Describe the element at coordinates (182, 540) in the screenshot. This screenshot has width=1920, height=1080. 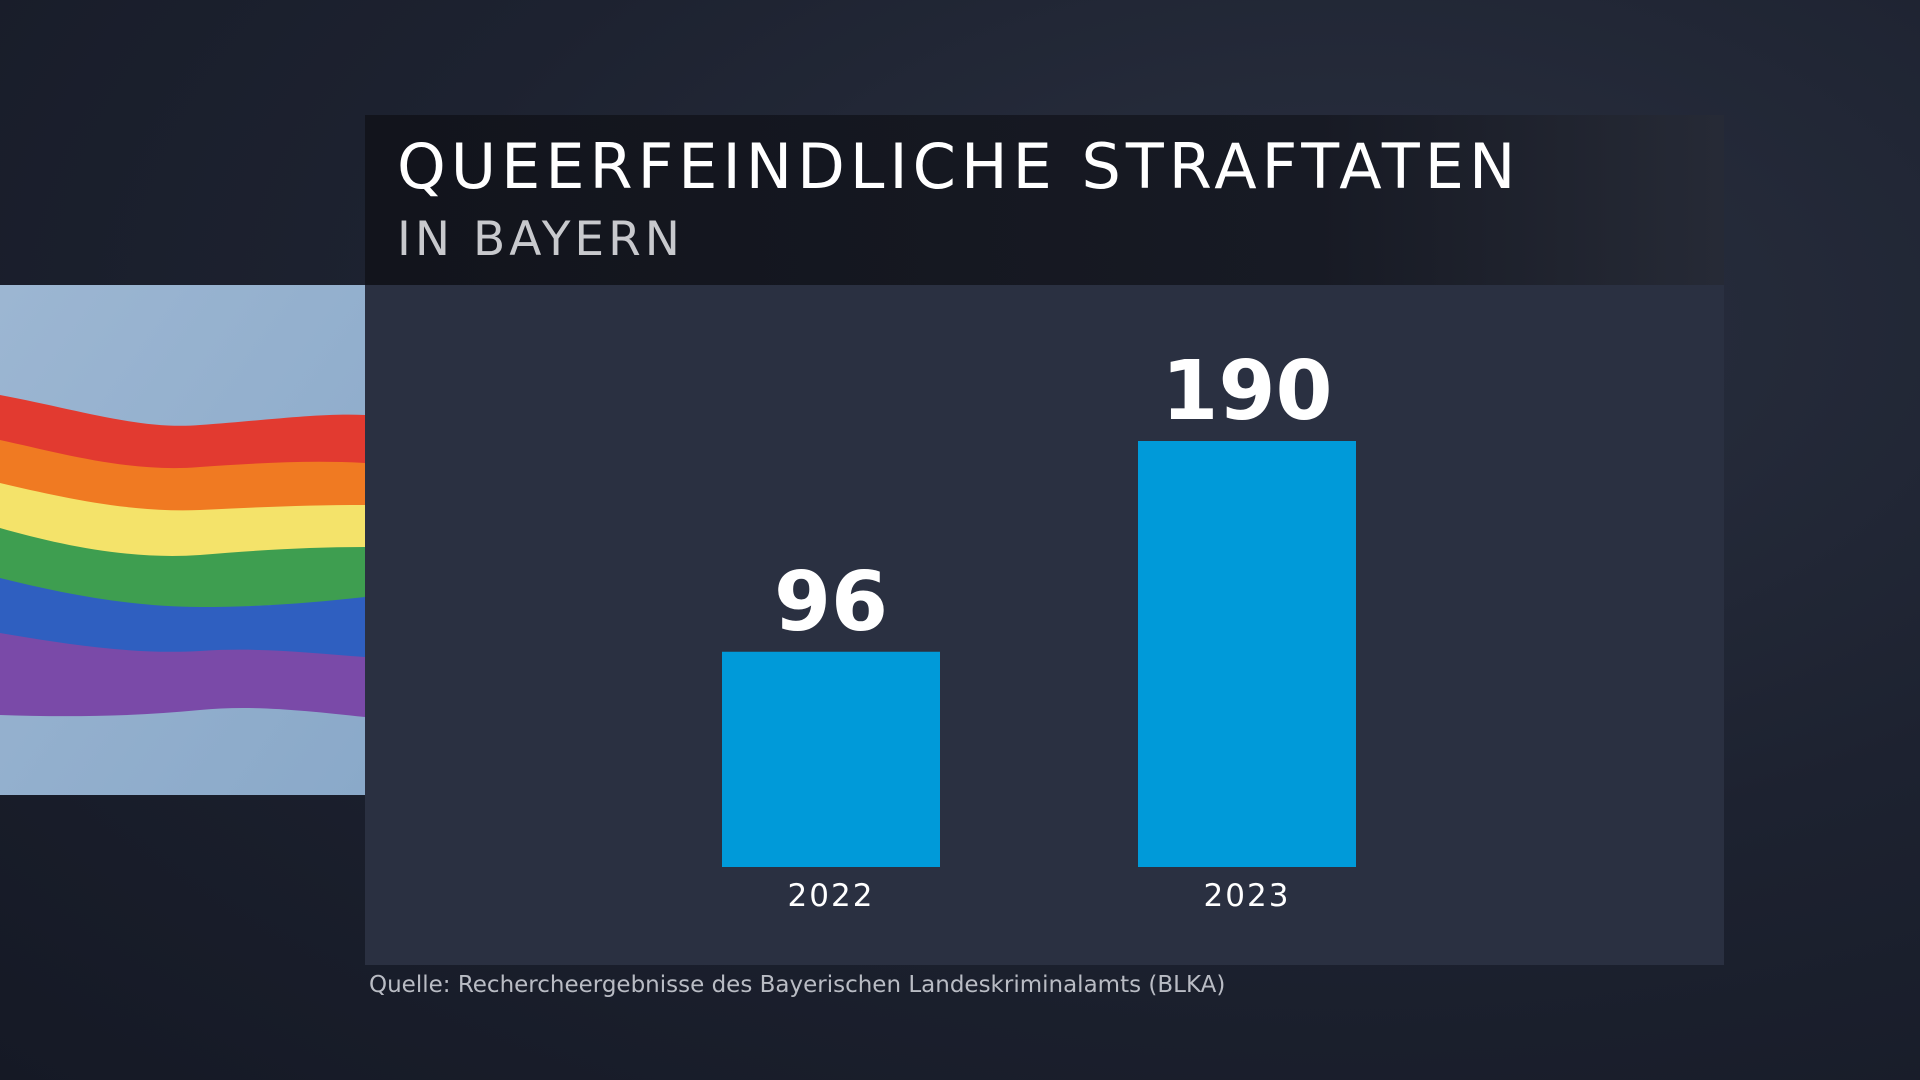
I see `rainbow-flag-image` at that location.